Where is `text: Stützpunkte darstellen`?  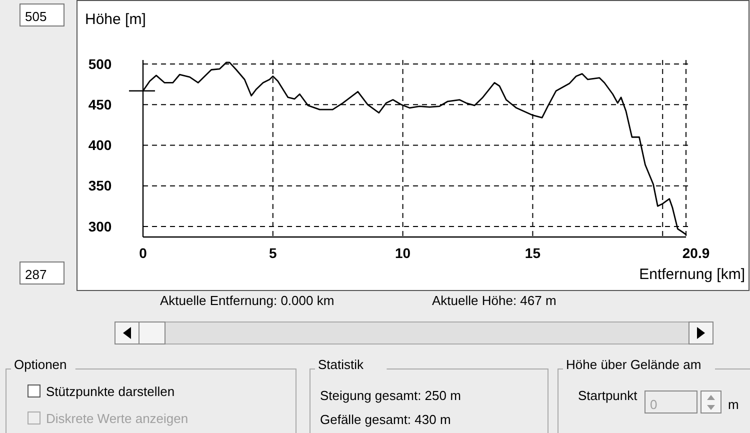
text: Stützpunkte darstellen is located at coordinates (110, 391).